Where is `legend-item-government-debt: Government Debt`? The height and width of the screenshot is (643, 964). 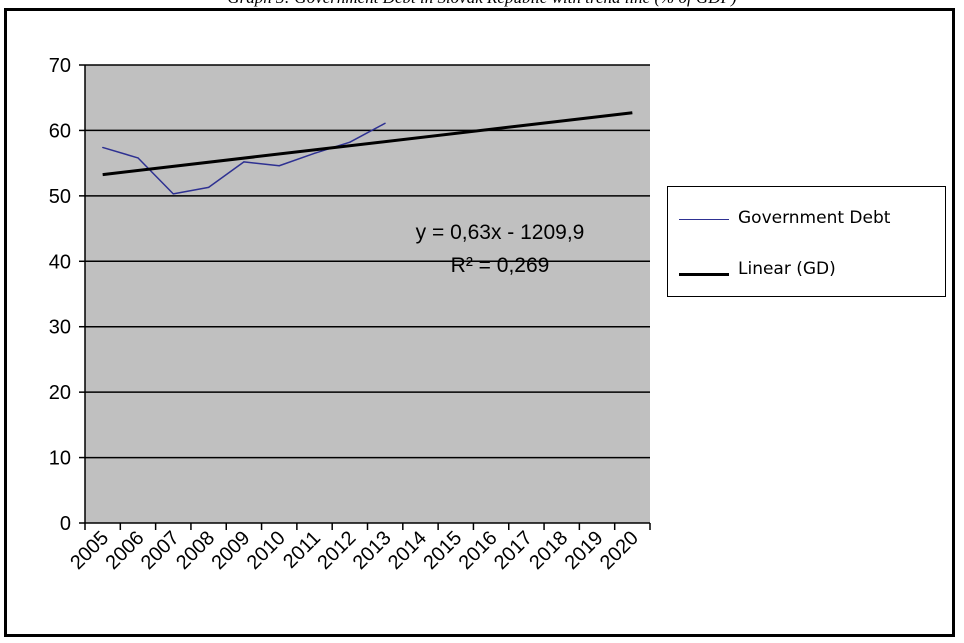 legend-item-government-debt: Government Debt is located at coordinates (807, 220).